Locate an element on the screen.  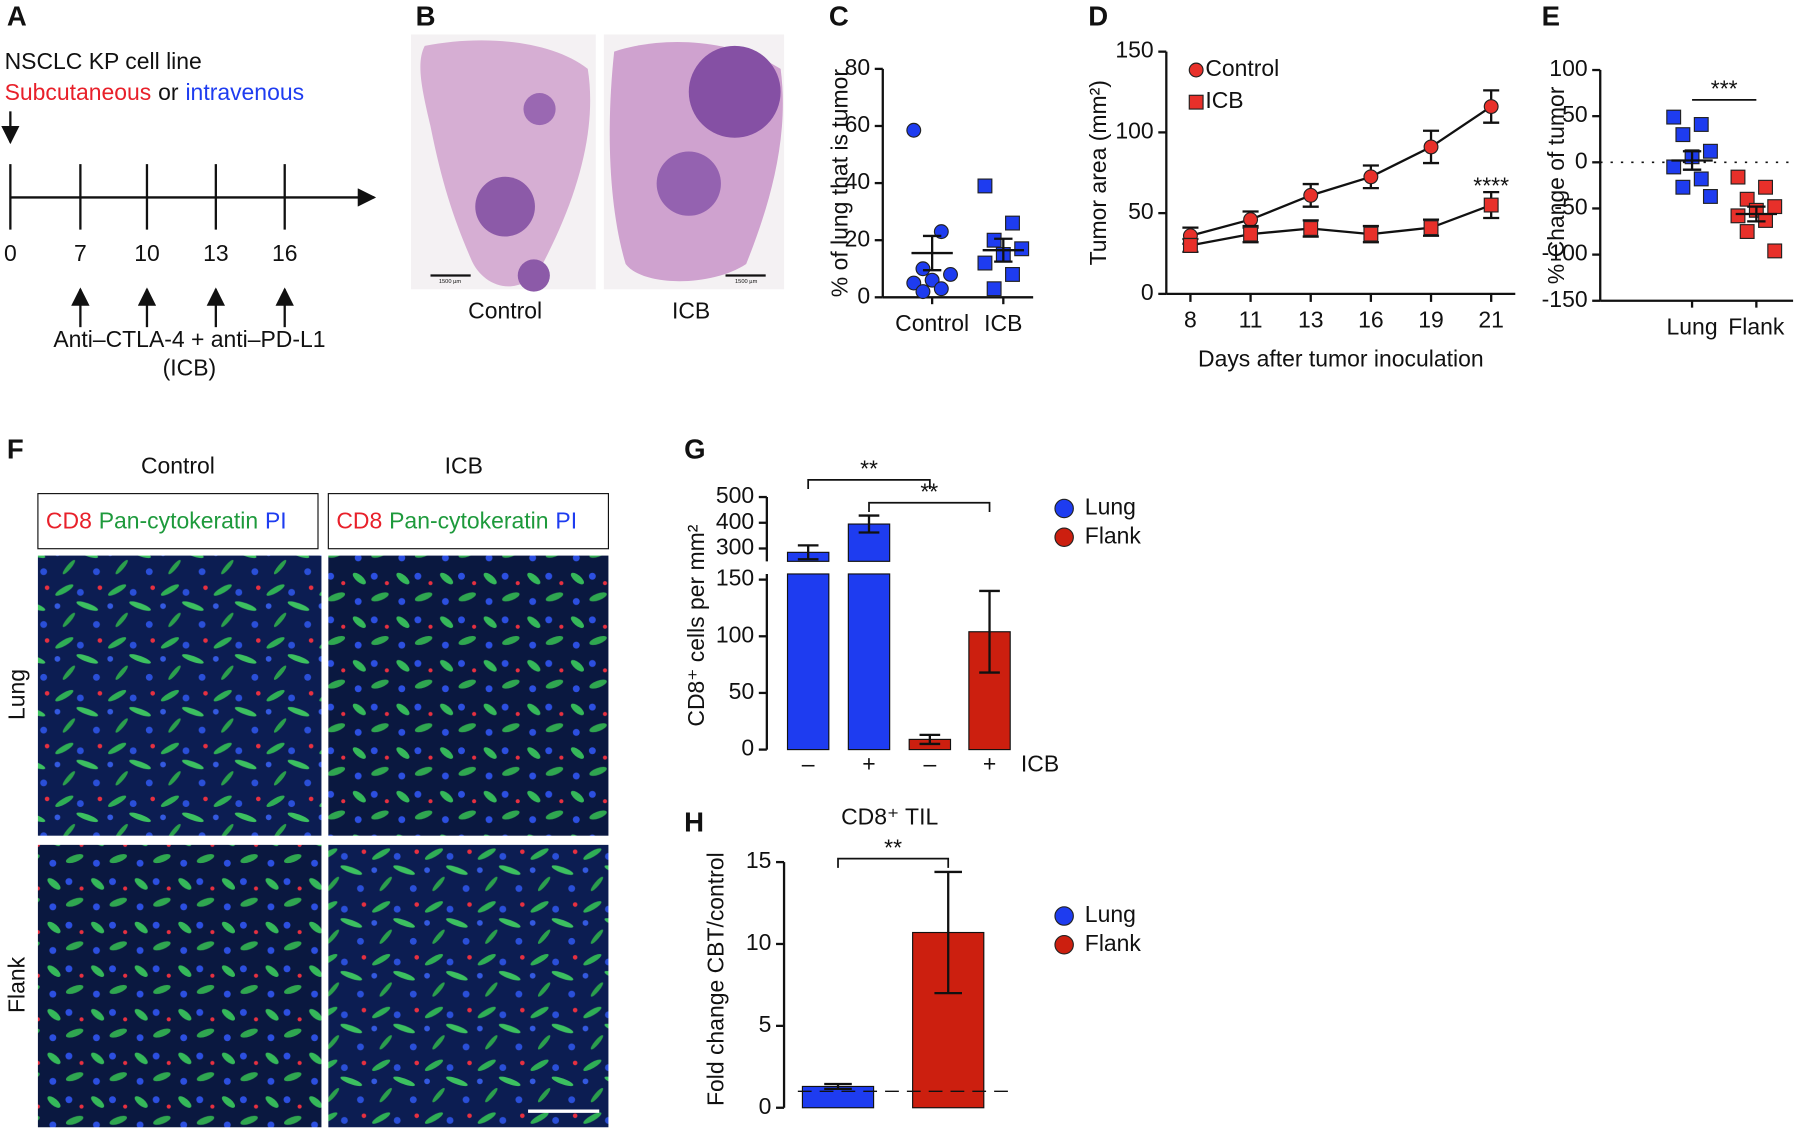
y-tick-label: 40 is located at coordinates (858, 181).